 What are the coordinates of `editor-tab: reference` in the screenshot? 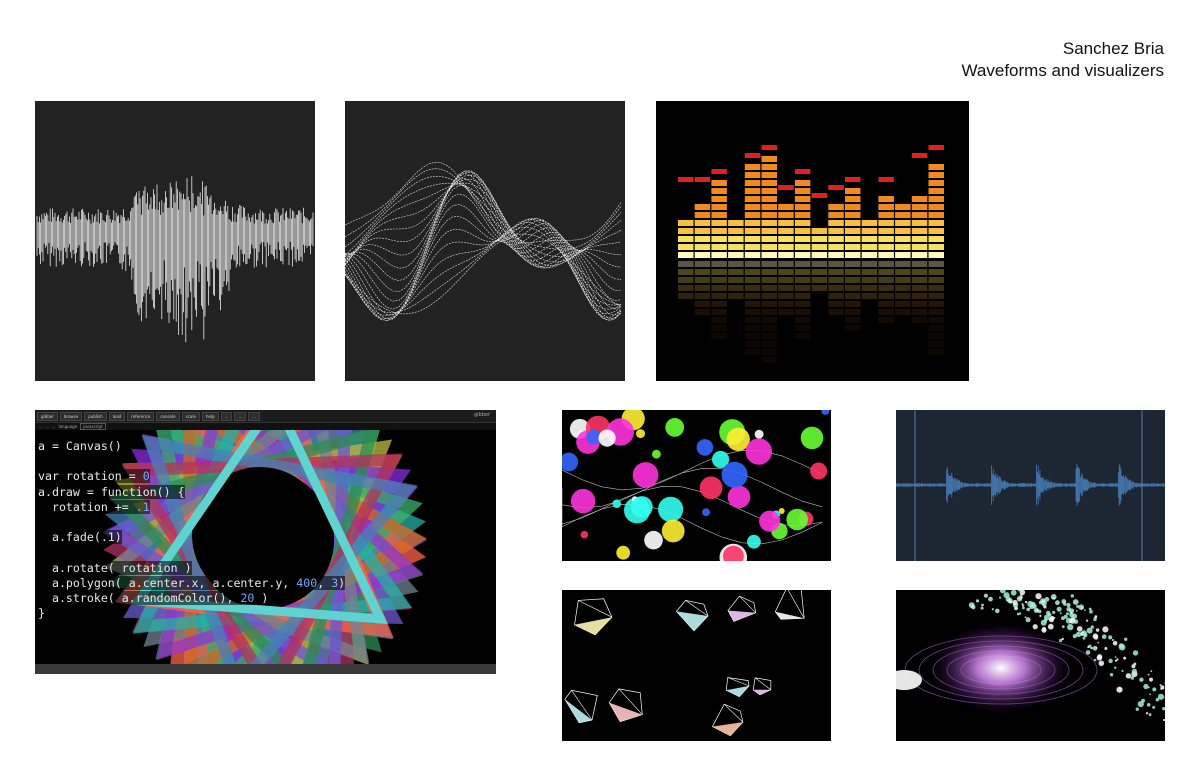 It's located at (141, 416).